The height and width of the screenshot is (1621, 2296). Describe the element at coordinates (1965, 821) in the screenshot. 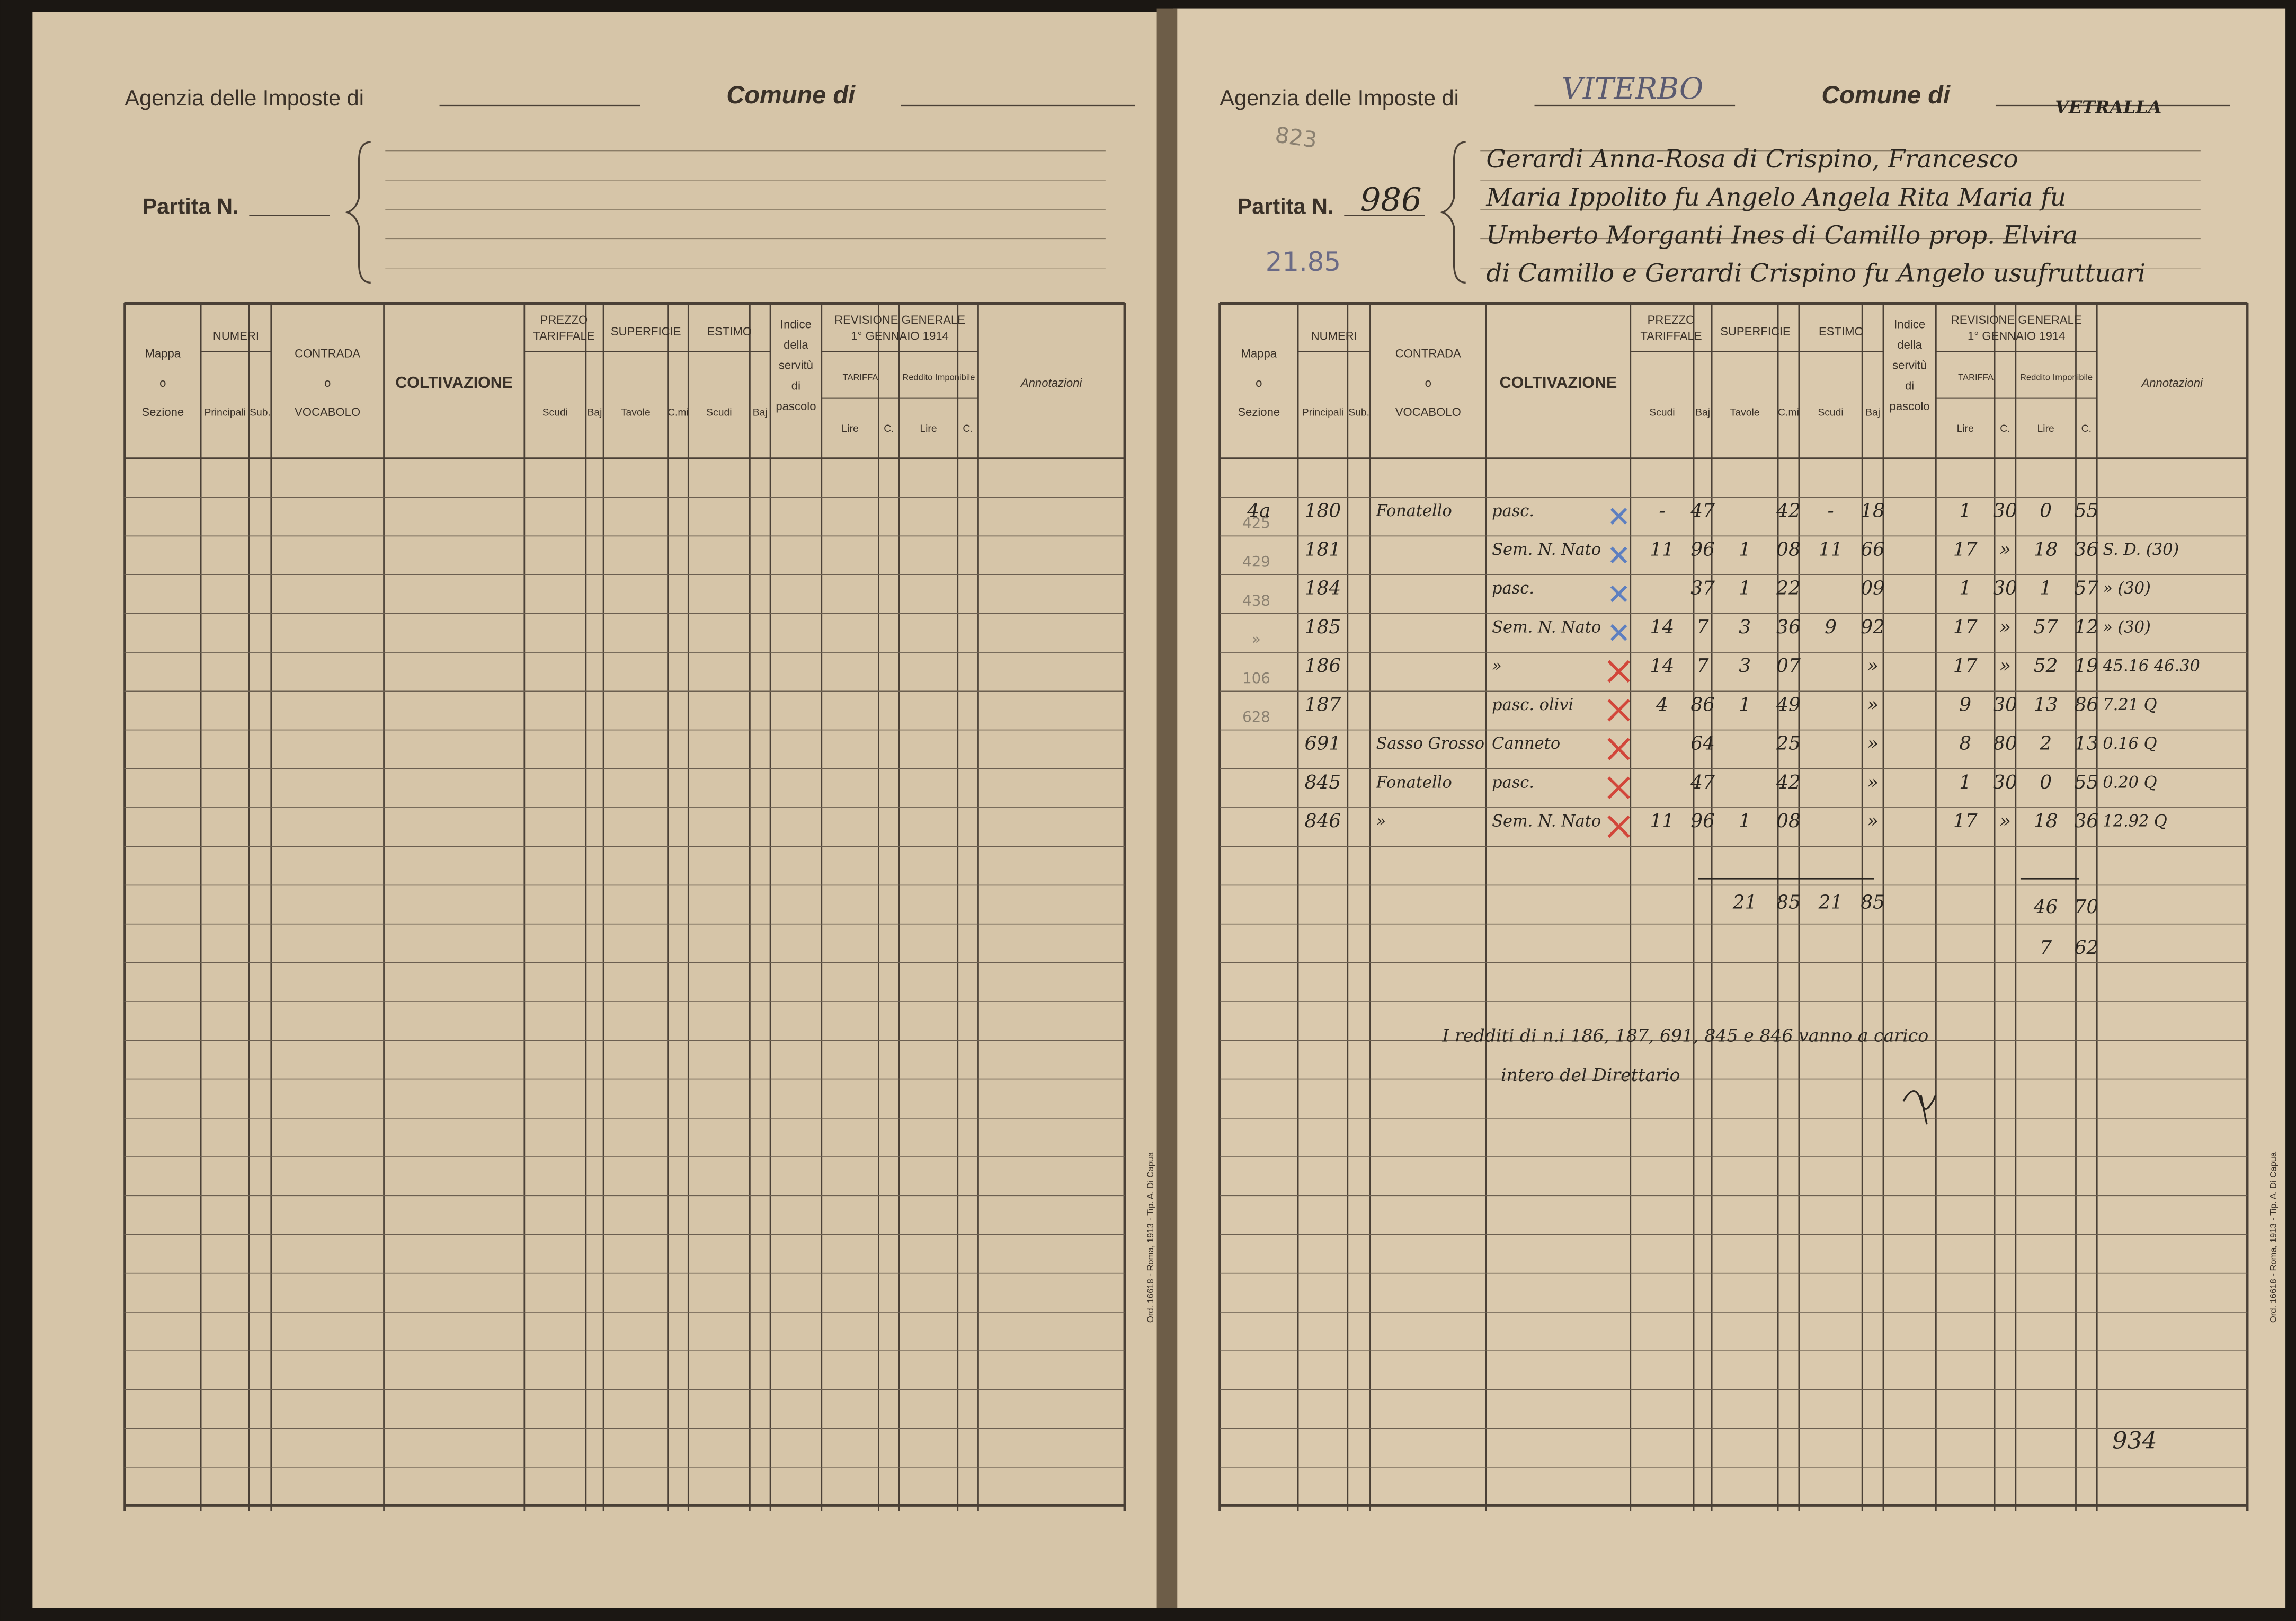

I see `cell: 17` at that location.